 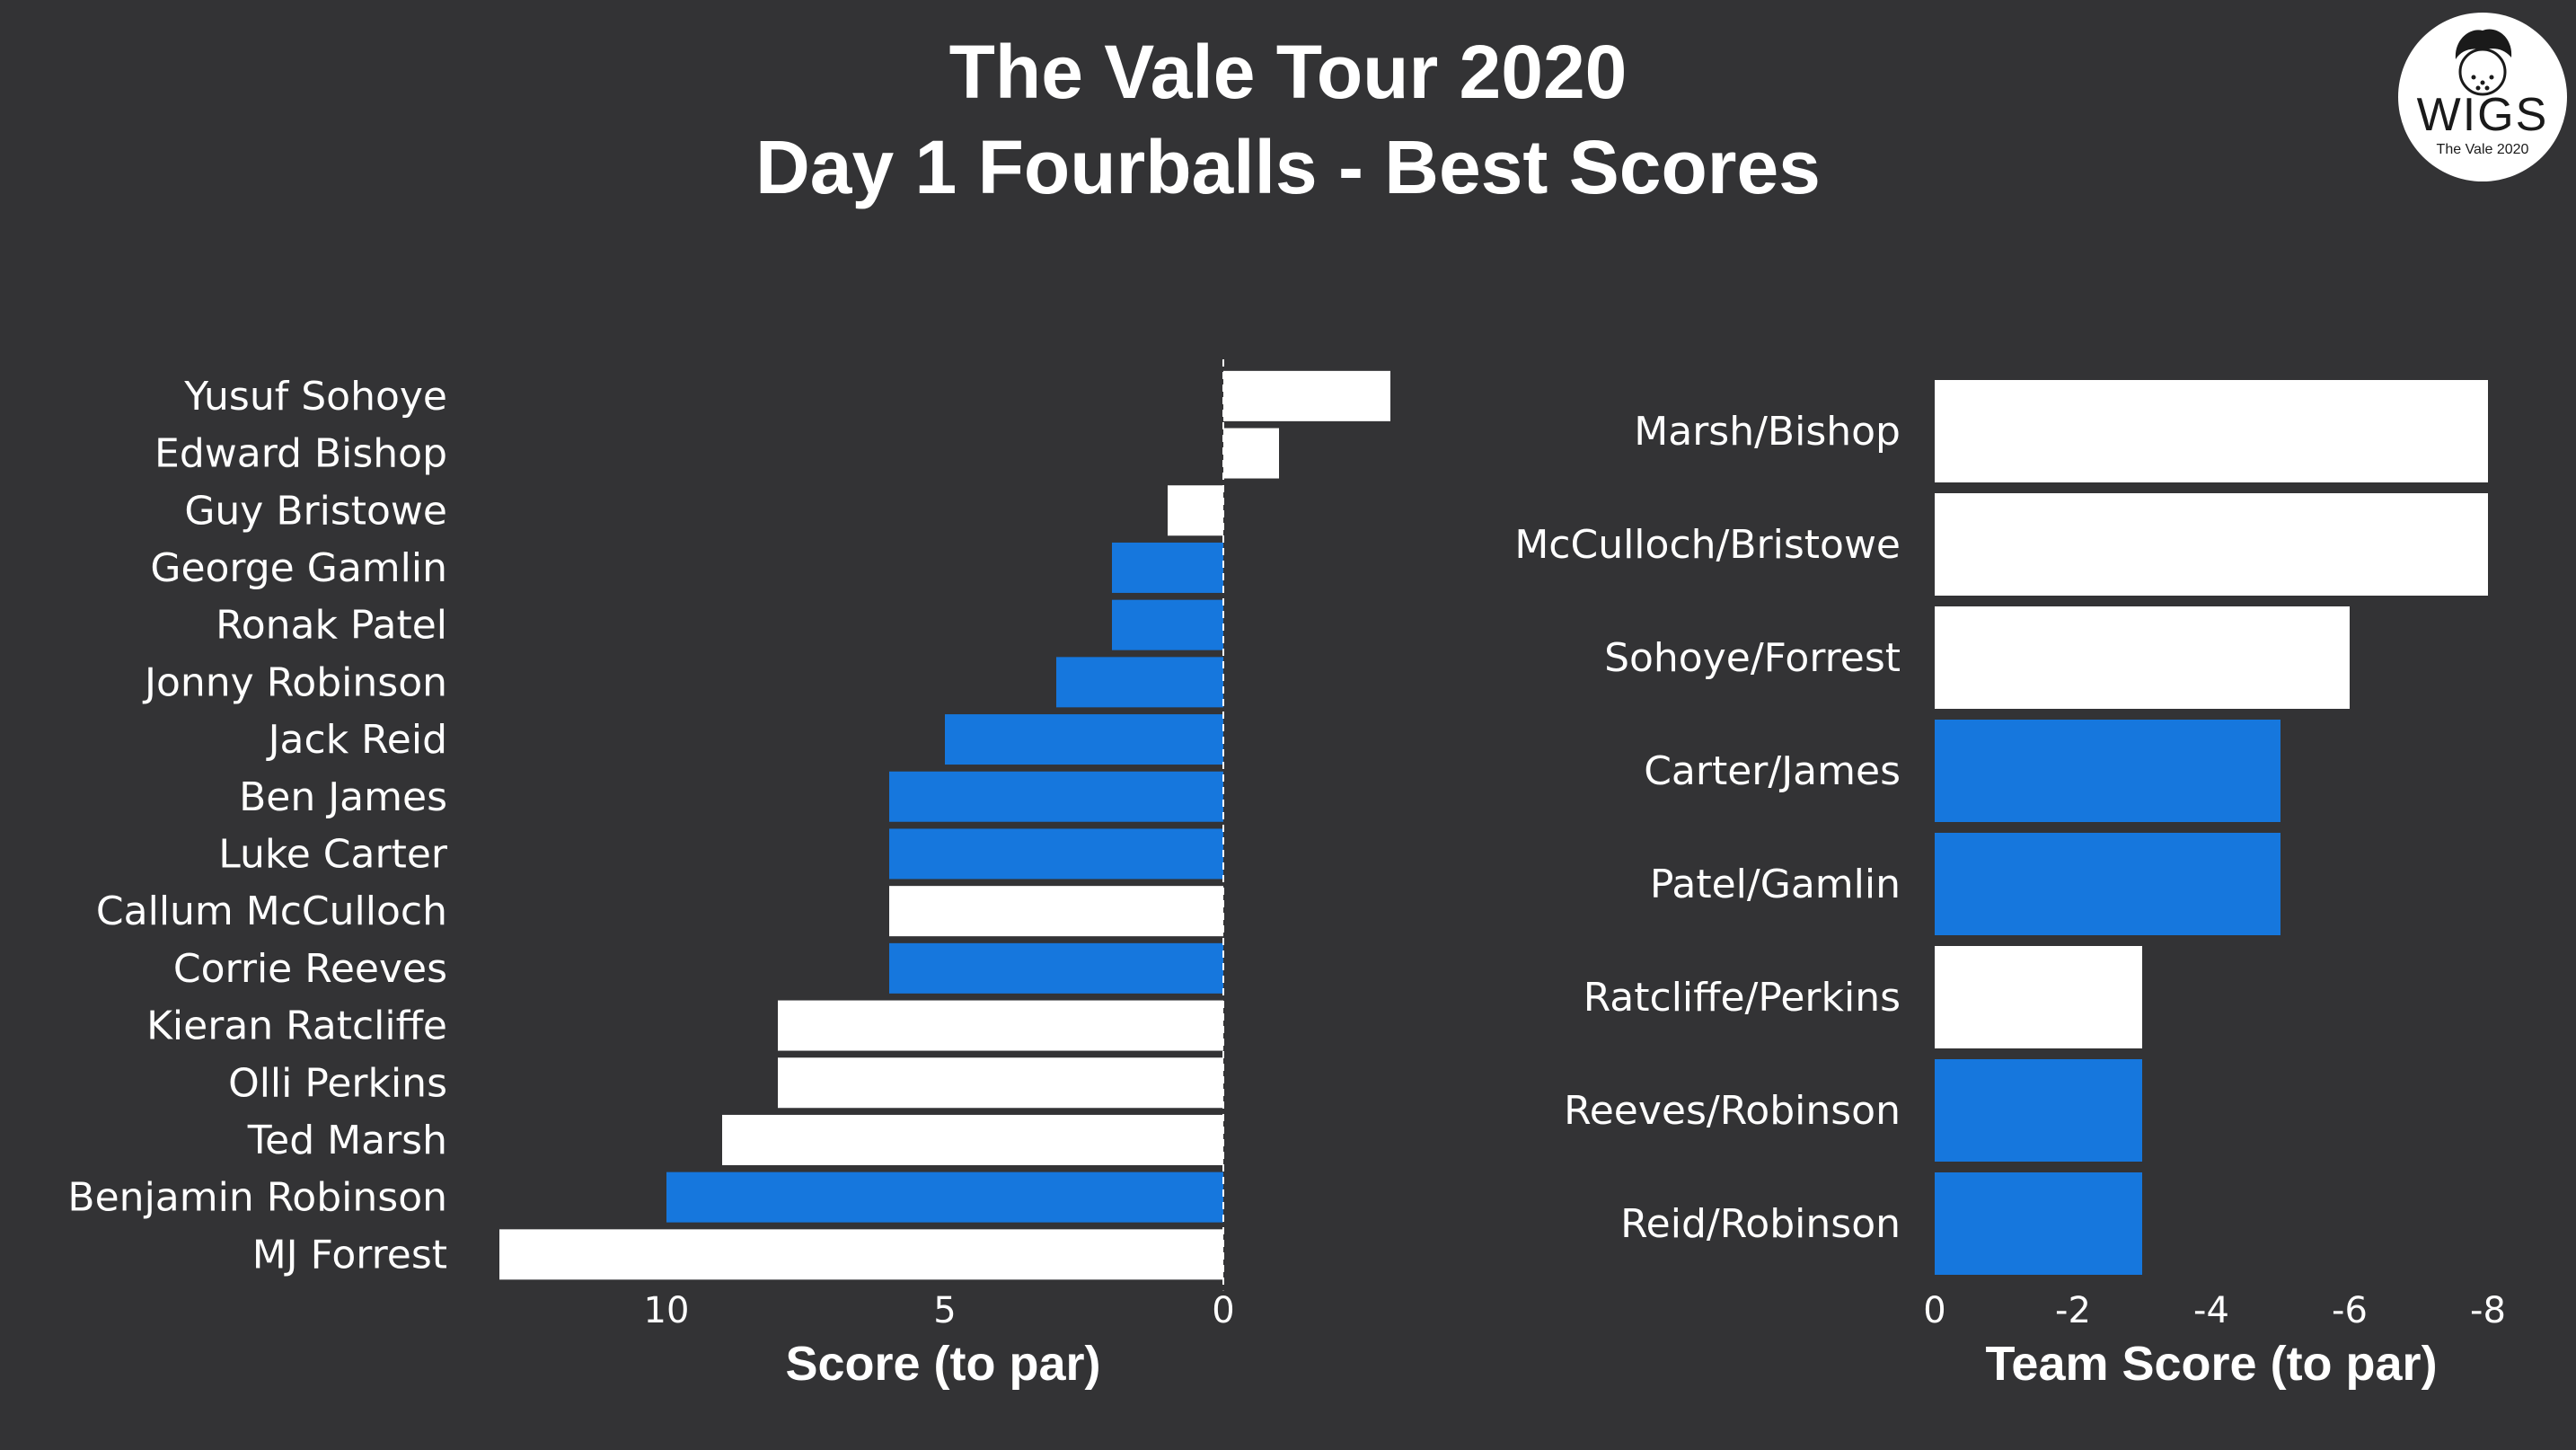 What do you see at coordinates (1195, 511) in the screenshot?
I see `bar-guy-bristowe` at bounding box center [1195, 511].